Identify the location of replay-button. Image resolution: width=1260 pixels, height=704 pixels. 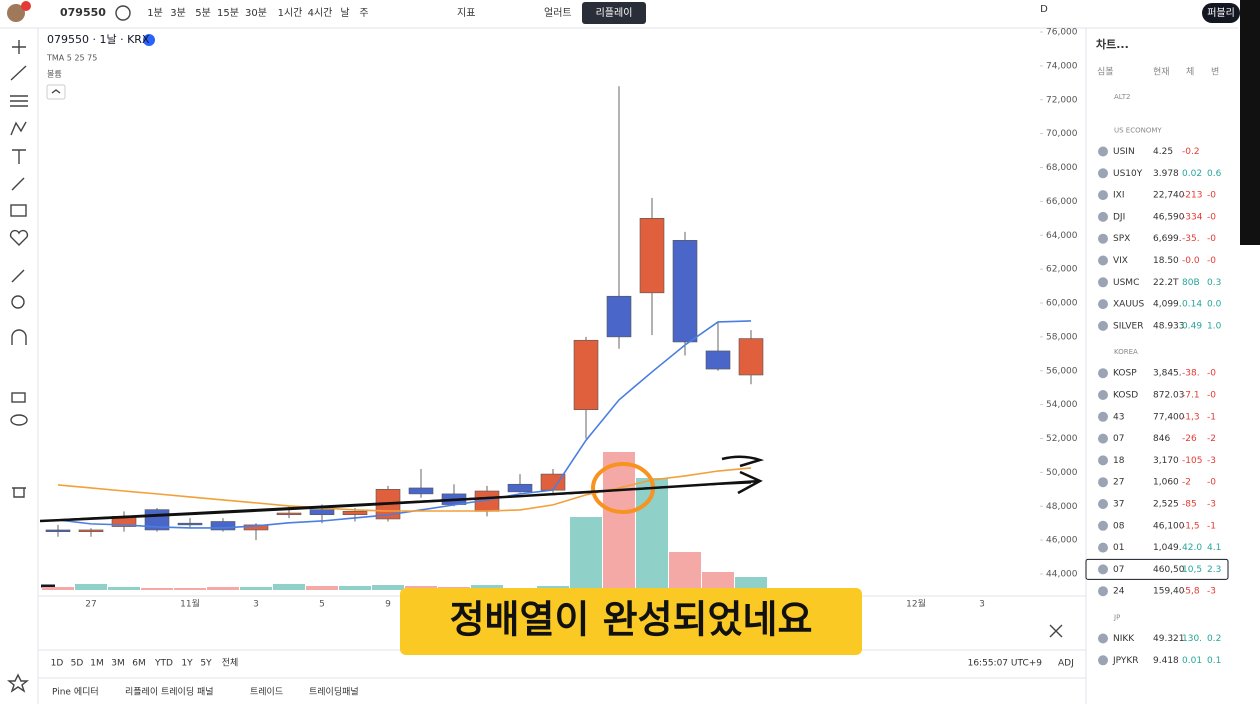
(614, 13).